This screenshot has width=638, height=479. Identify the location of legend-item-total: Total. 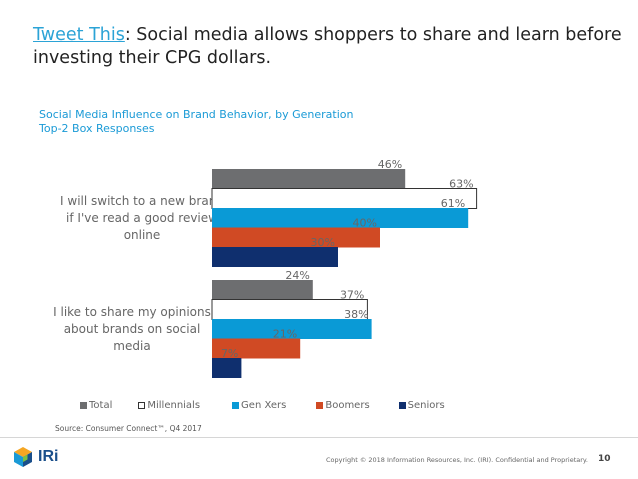
(96, 405).